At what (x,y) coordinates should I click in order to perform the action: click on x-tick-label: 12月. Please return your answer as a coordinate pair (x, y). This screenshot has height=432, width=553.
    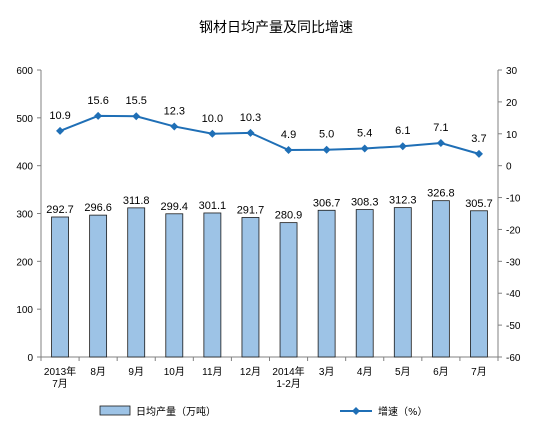
    Looking at the image, I should click on (250, 372).